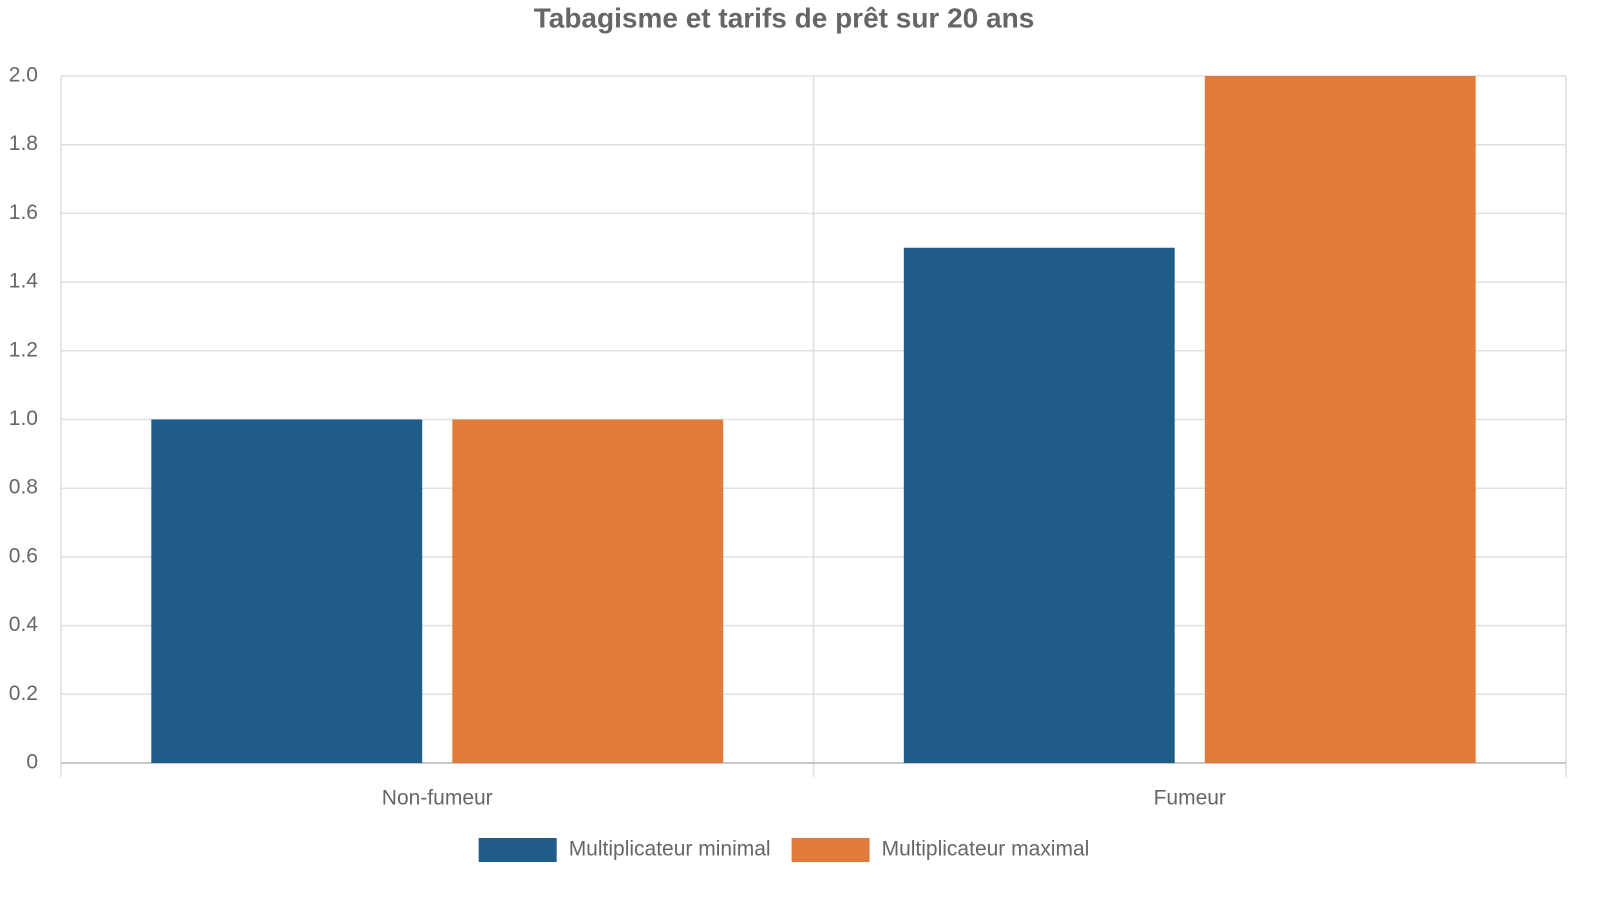  What do you see at coordinates (23, 212) in the screenshot?
I see `y-tick-label: 1.6` at bounding box center [23, 212].